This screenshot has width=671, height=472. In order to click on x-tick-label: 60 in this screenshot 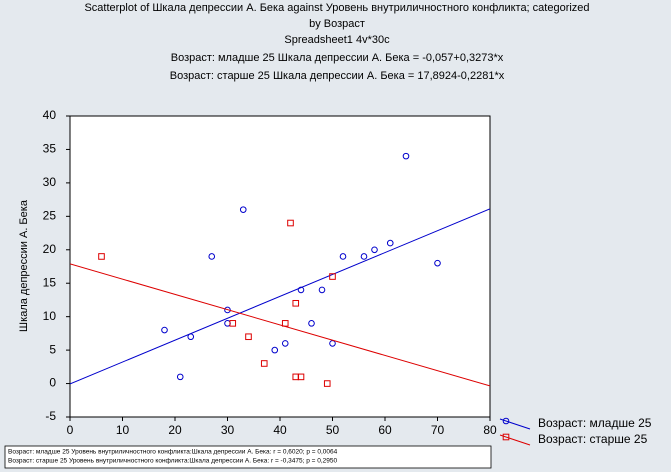, I will do `click(385, 430)`.